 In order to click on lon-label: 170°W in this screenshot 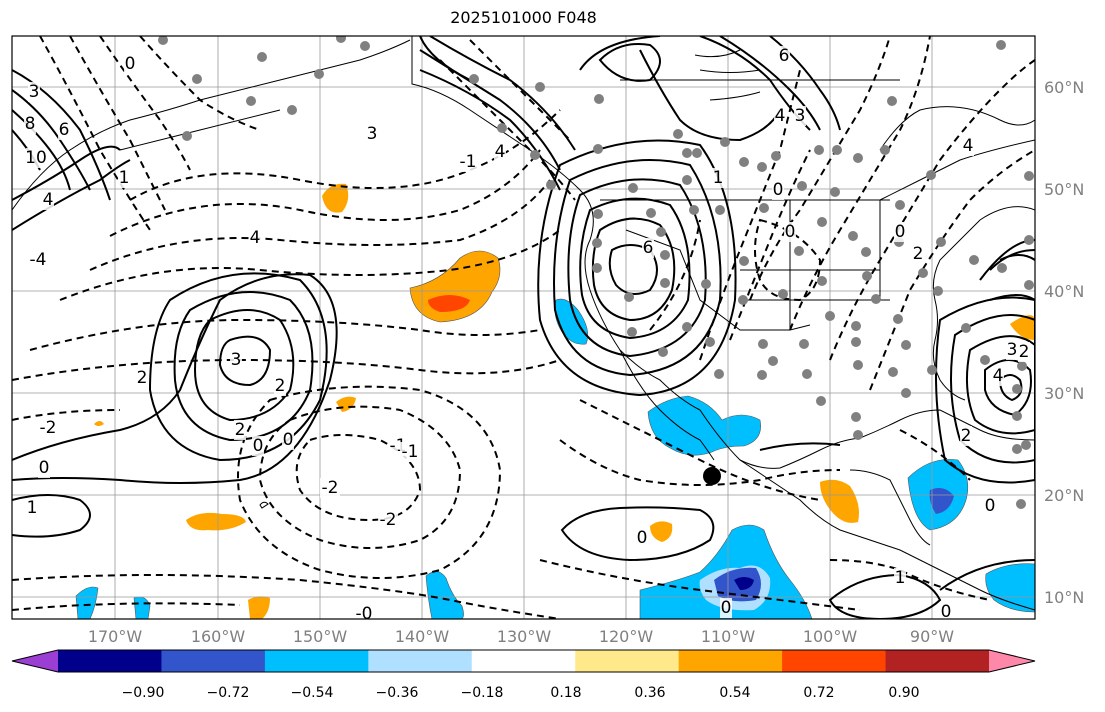, I will do `click(115, 636)`.